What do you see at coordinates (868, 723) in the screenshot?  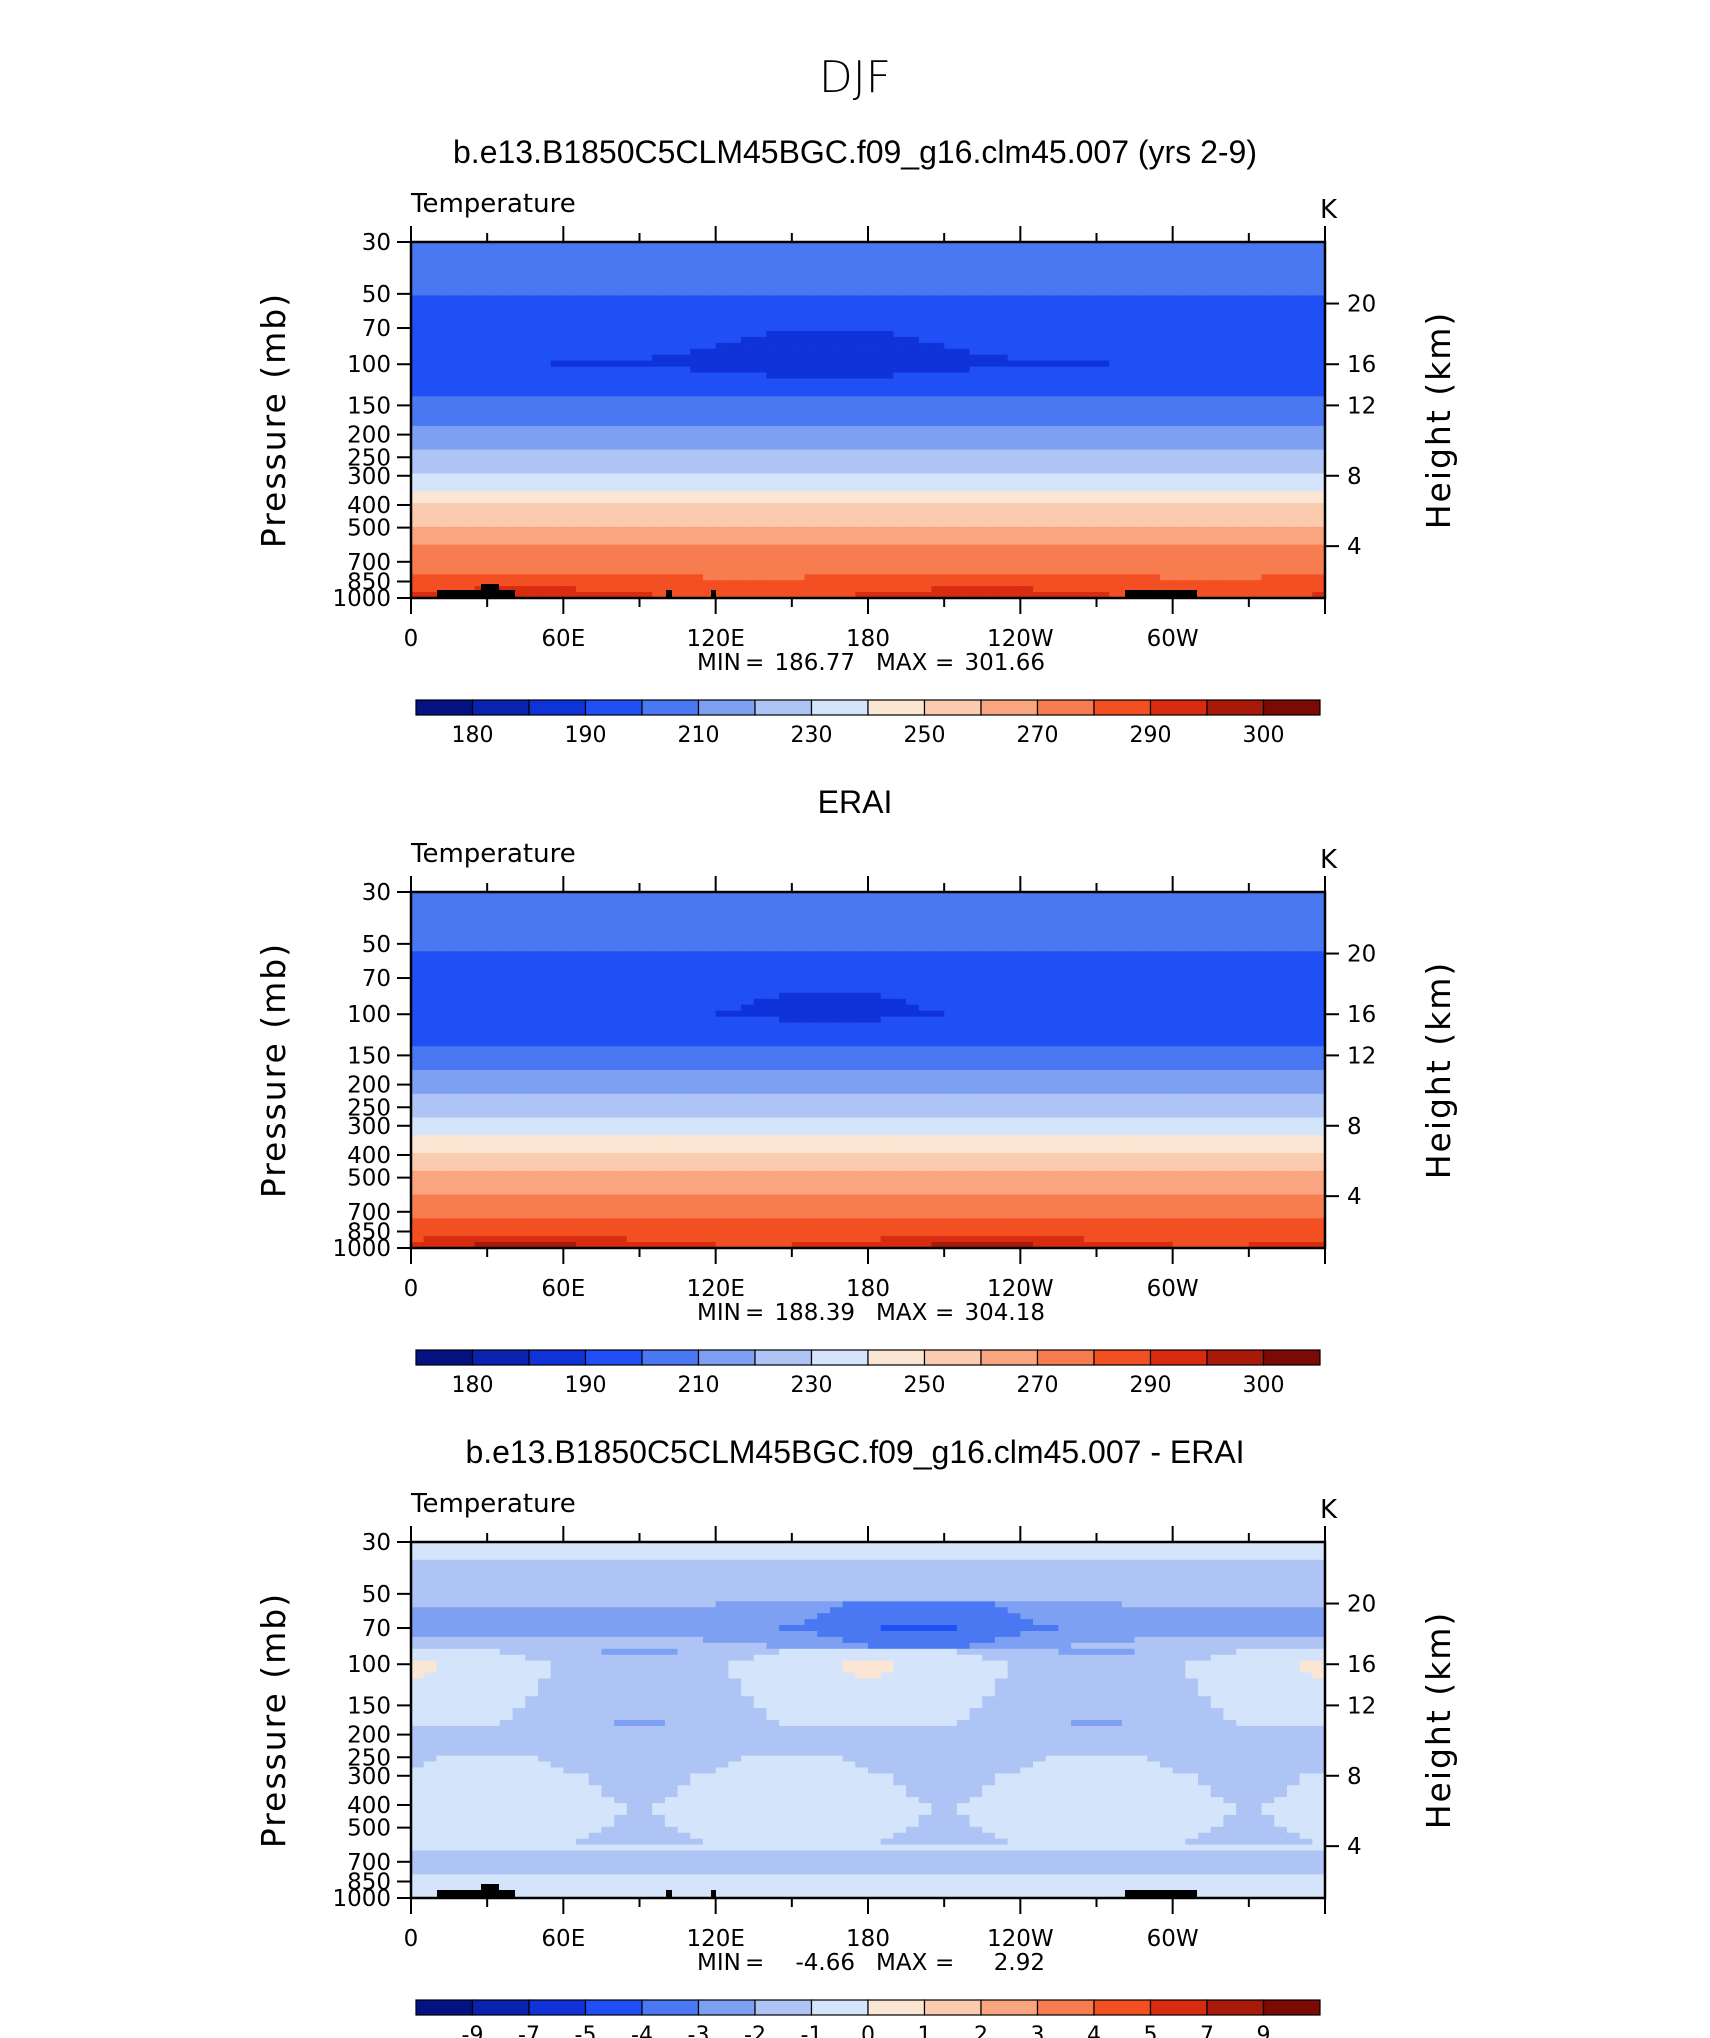 I see `colorbar: 180 190 210 230 250 270 290 300` at bounding box center [868, 723].